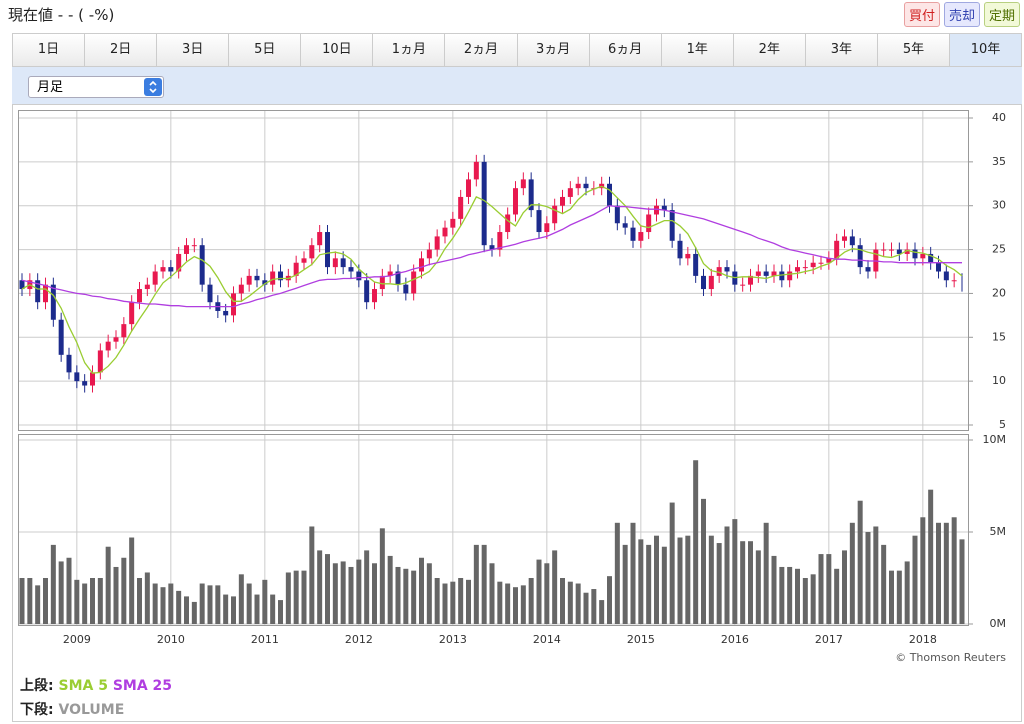  What do you see at coordinates (49, 50) in the screenshot?
I see `period-tab: 1日` at bounding box center [49, 50].